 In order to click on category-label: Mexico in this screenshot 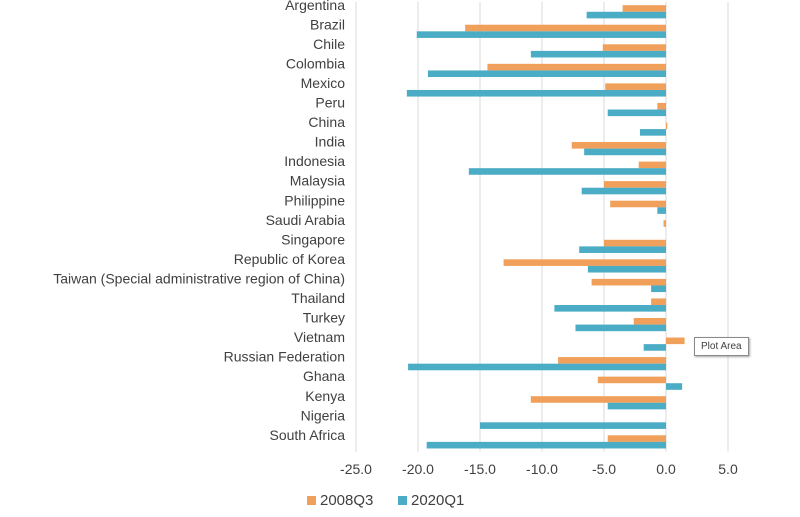, I will do `click(323, 83)`.